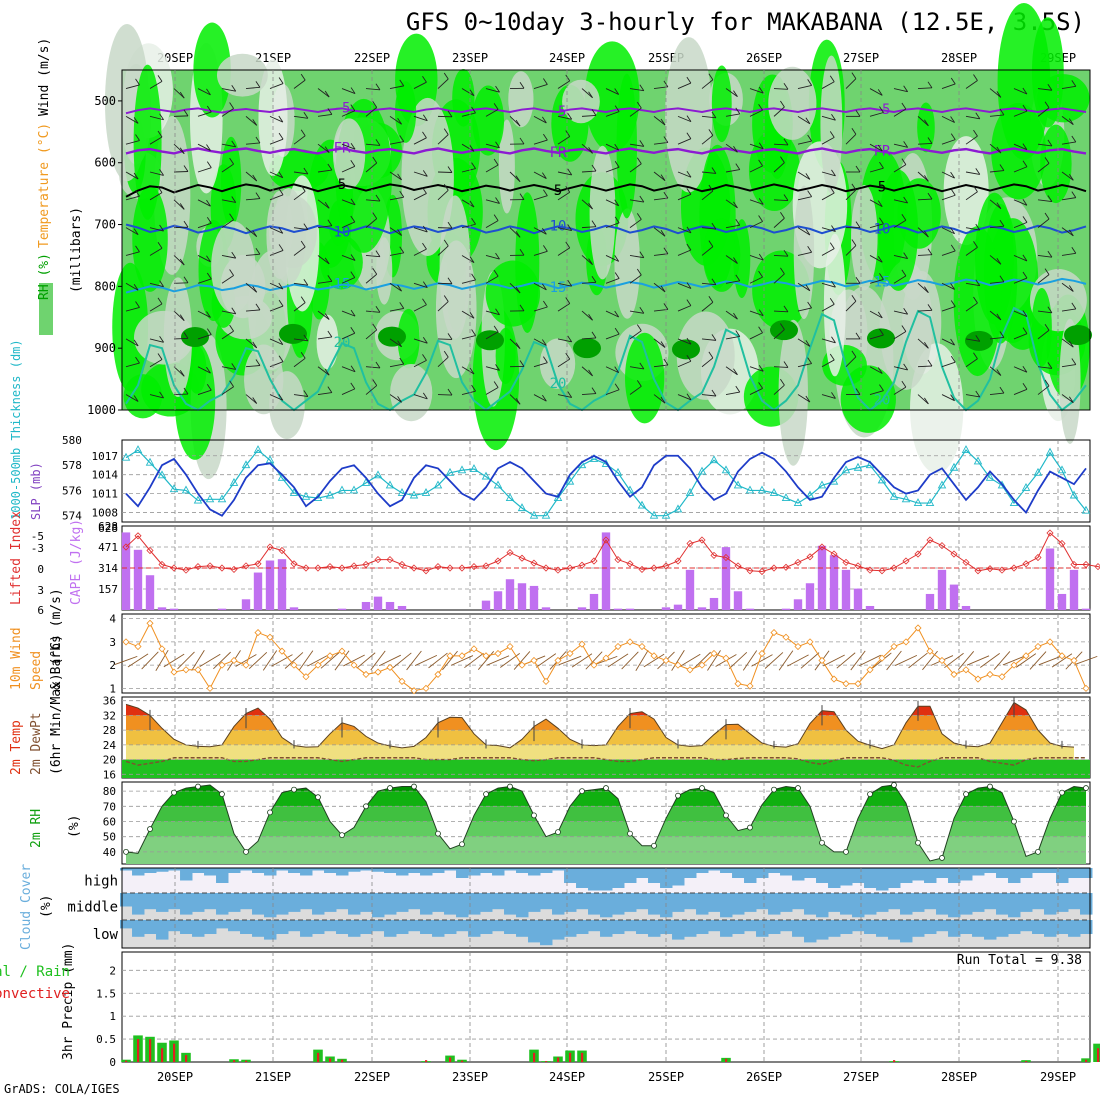 The height and width of the screenshot is (1100, 1100). Describe the element at coordinates (894, 1061) in the screenshot. I see `precip-convective-bar` at that location.